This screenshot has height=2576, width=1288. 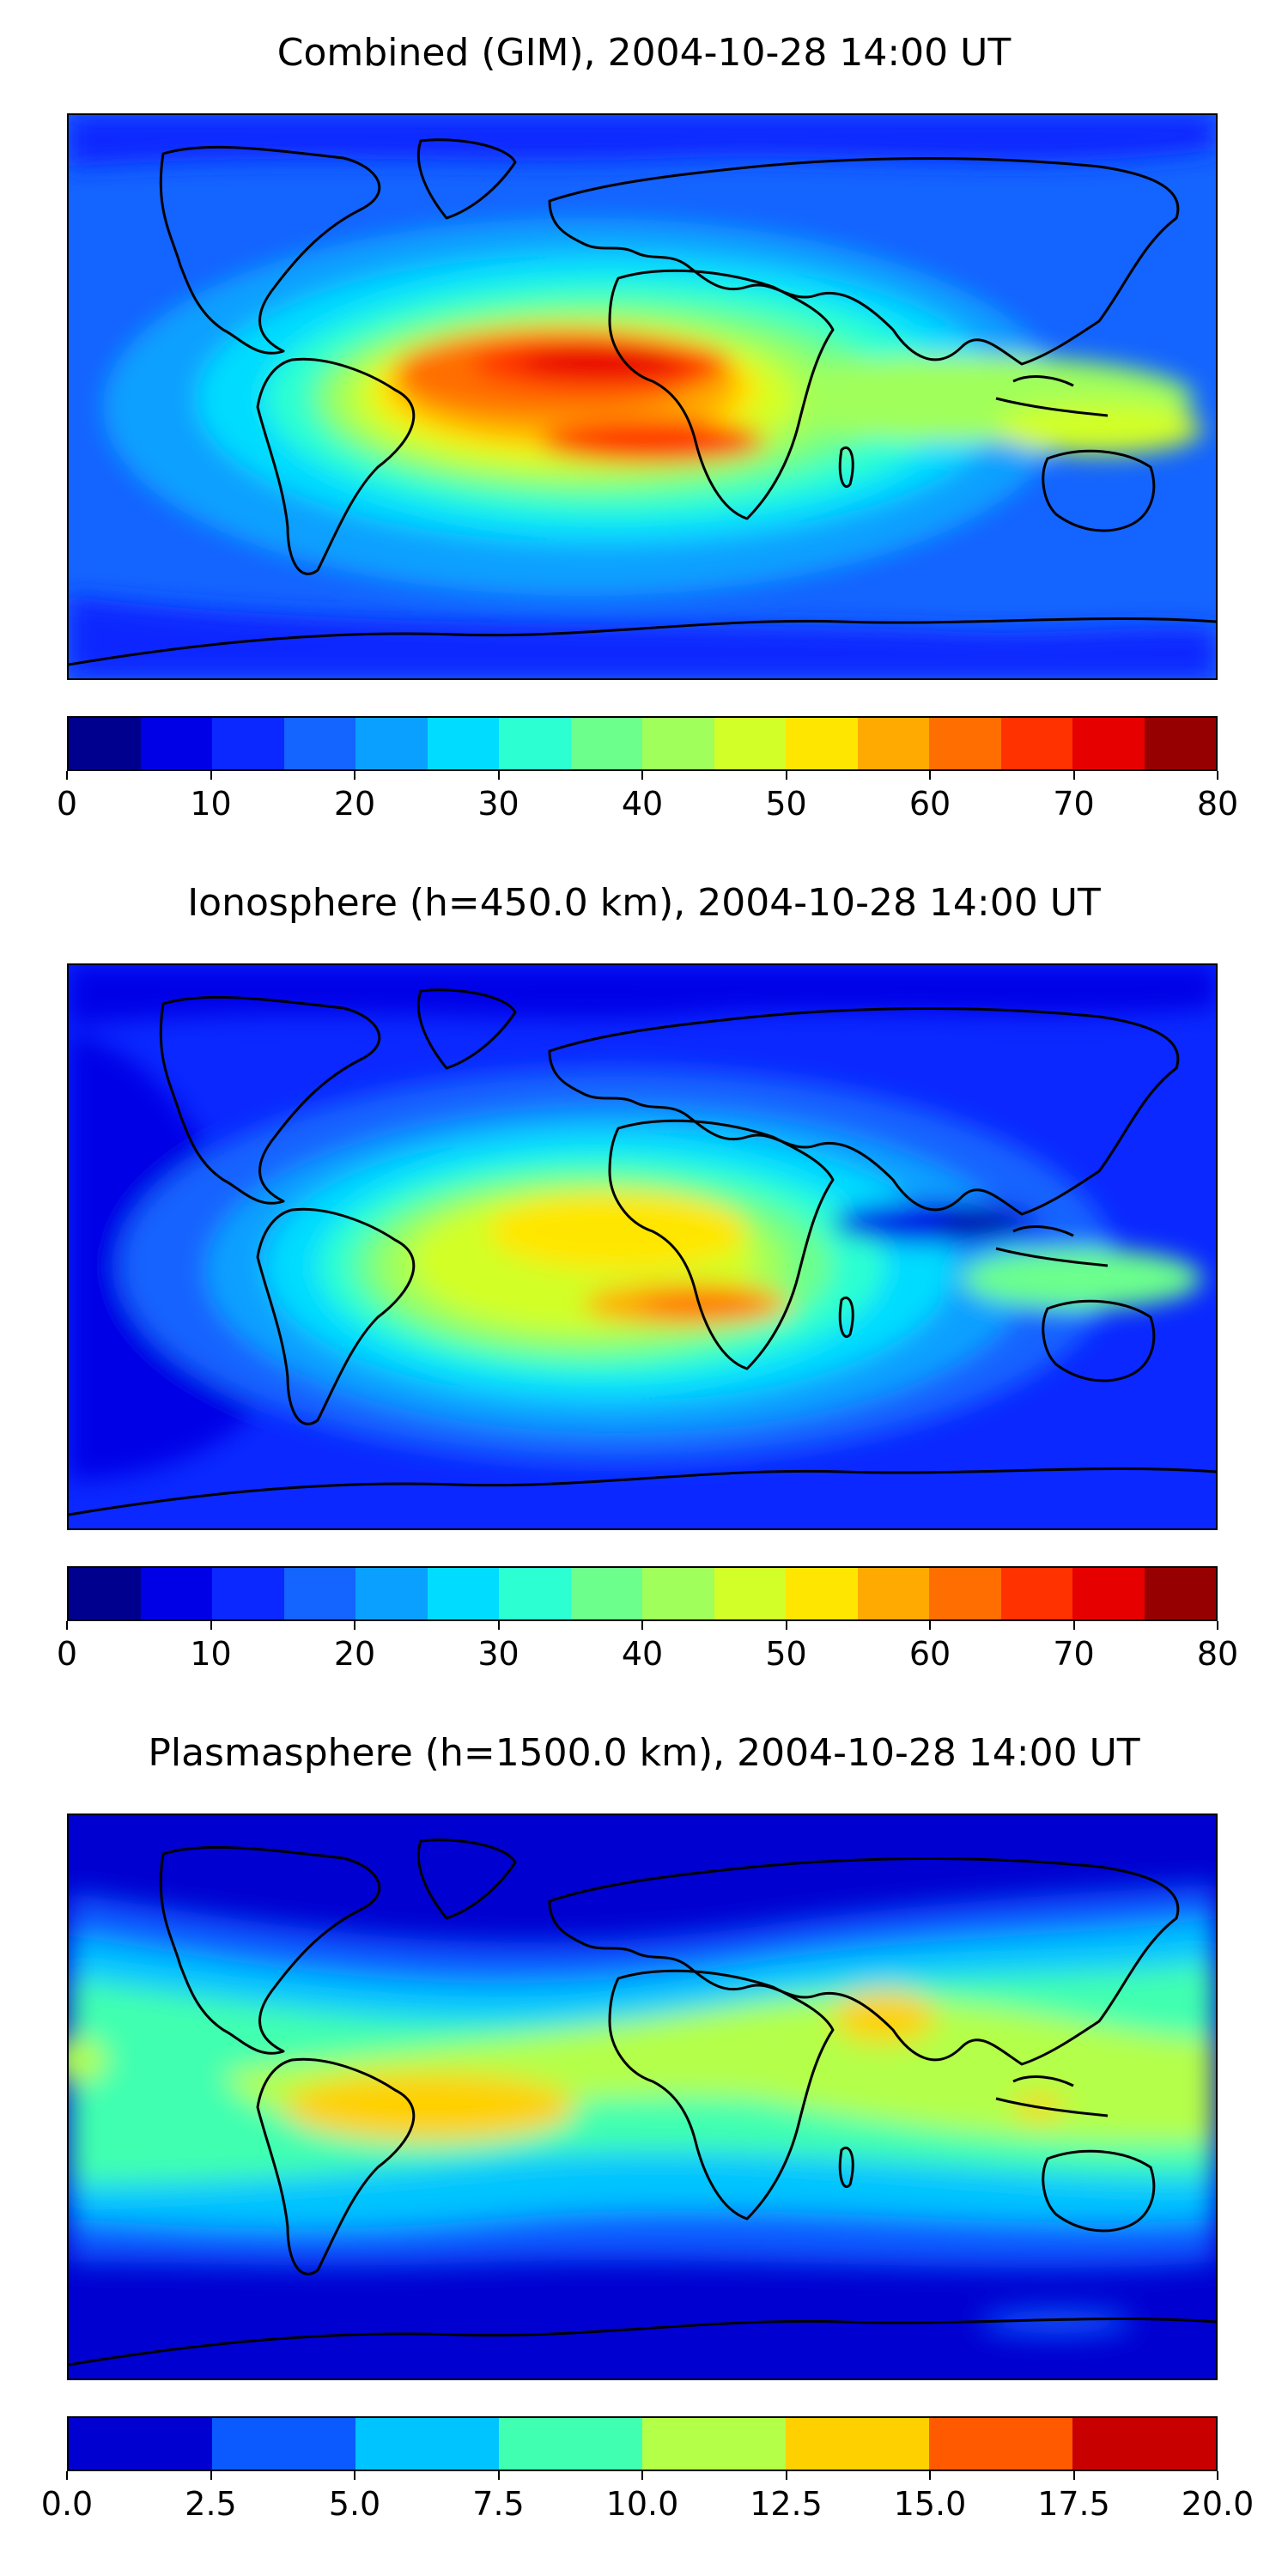 I want to click on tick-label: 80, so click(x=1217, y=804).